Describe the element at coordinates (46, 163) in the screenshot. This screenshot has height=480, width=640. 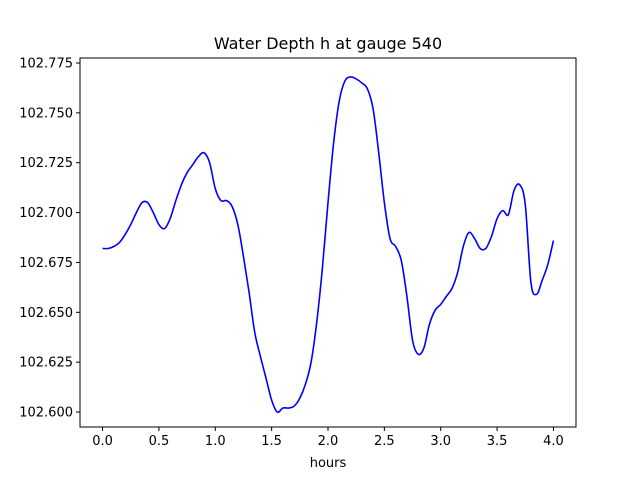
I see `y-tick-label: 102.725` at that location.